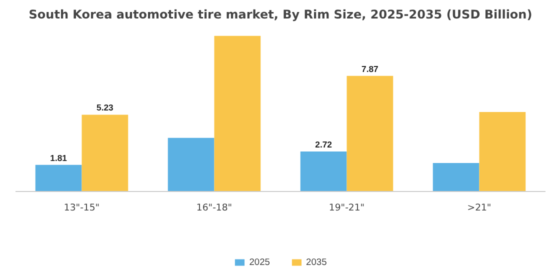 This screenshot has width=560, height=280. I want to click on chart-title: South Korea automotive tire market, By Rim Size, 2025-2035 (USD Billion), so click(280, 15).